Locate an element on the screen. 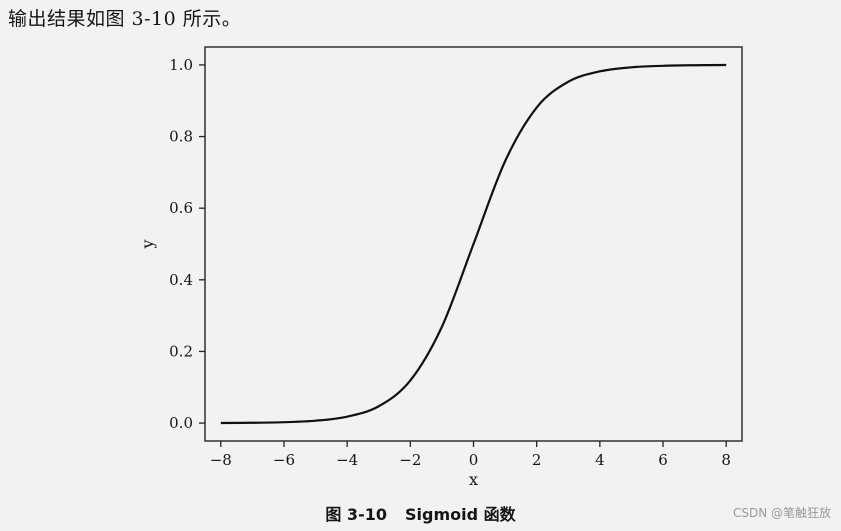  intro-text: 输出结果如图 3-10 所示。 is located at coordinates (125, 19).